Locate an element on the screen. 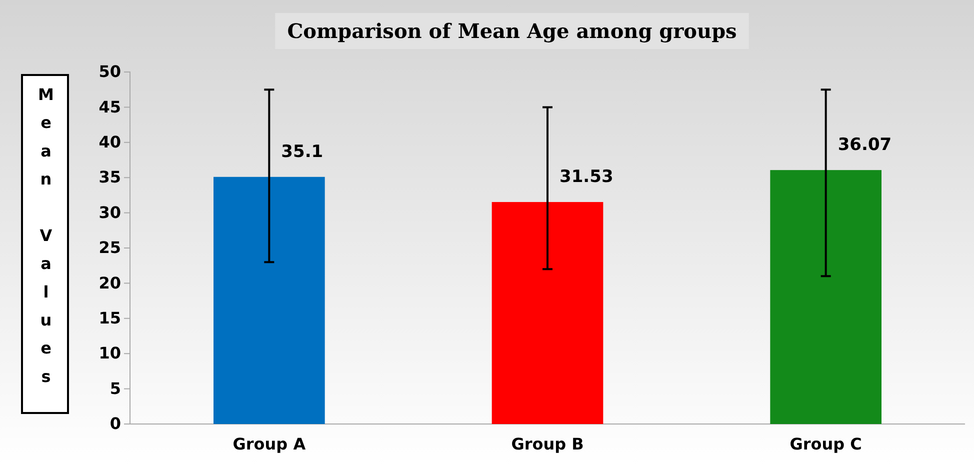  y-tick-label: 25 is located at coordinates (109, 248).